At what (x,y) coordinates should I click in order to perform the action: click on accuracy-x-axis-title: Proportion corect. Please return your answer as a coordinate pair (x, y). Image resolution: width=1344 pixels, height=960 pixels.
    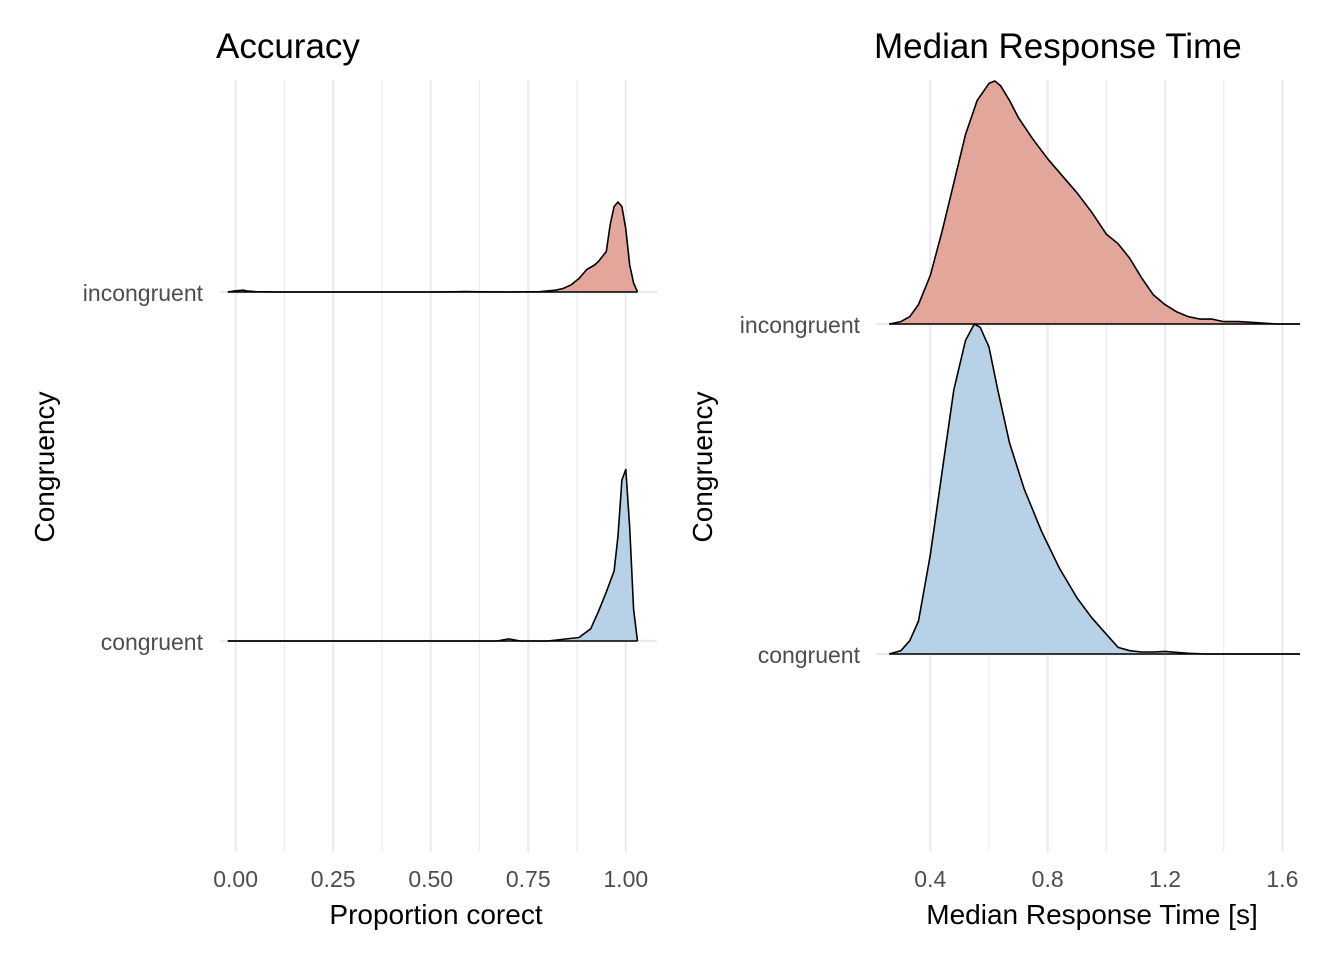
    Looking at the image, I should click on (435, 914).